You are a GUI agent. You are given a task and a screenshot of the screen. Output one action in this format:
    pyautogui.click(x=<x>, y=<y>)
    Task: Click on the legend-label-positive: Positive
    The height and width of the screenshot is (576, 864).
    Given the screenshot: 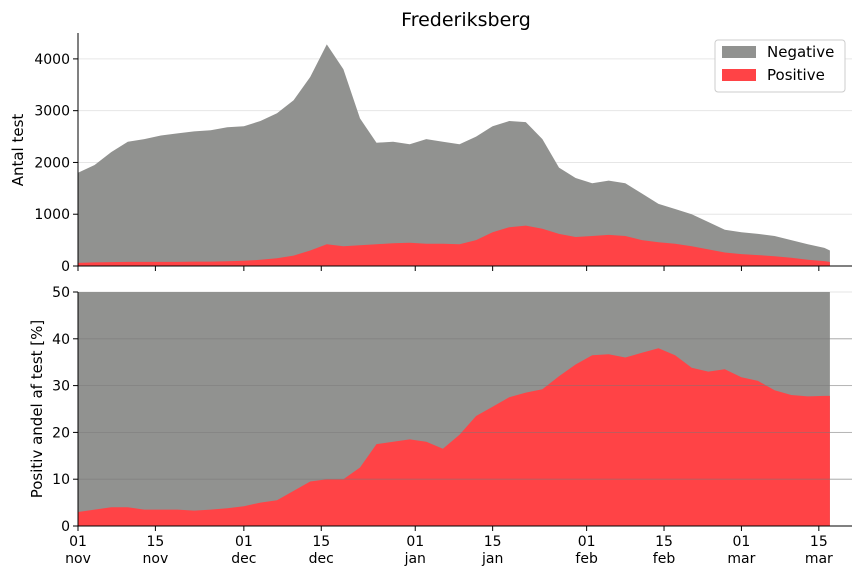 What is the action you would take?
    pyautogui.click(x=796, y=75)
    